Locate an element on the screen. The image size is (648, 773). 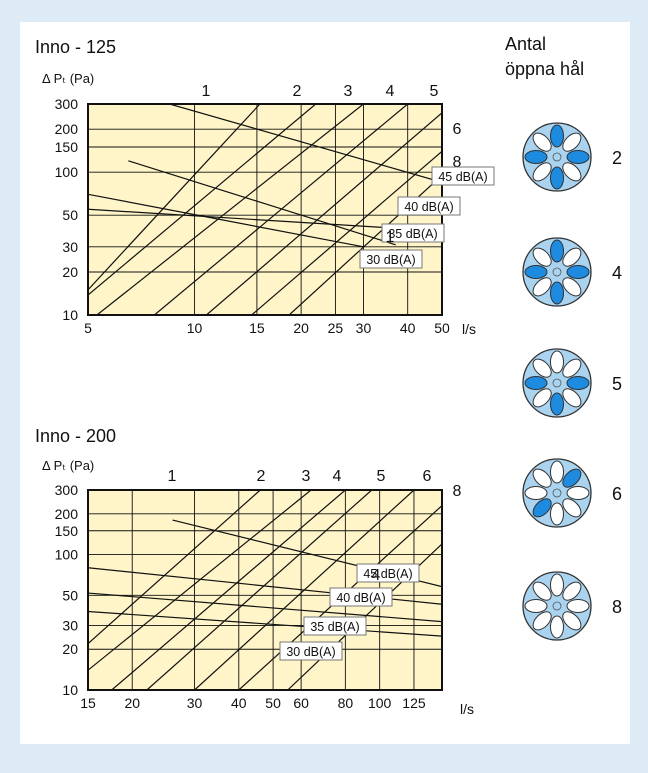
annotation-label: 1 is located at coordinates (390, 237).